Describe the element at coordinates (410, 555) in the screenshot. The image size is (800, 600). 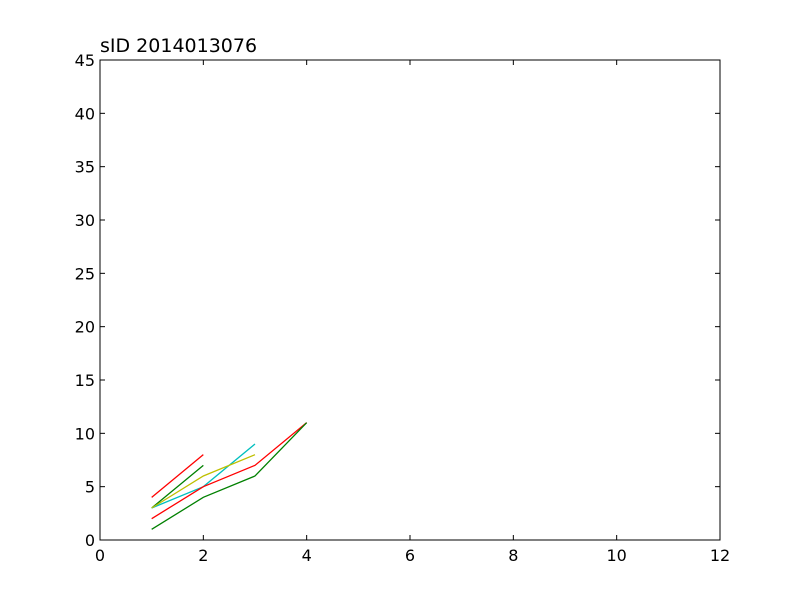
I see `x-tick-label: 6` at that location.